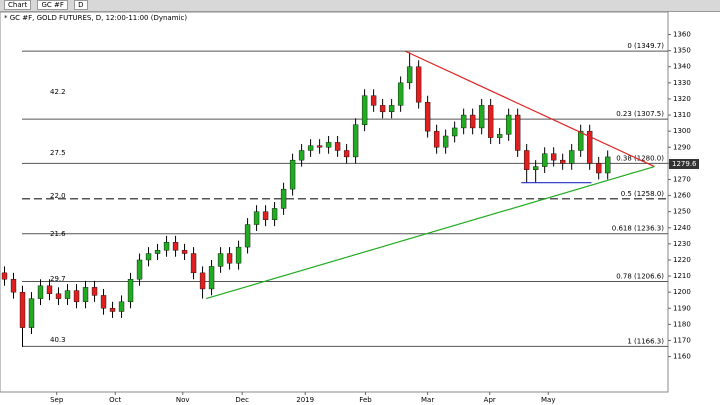 The height and width of the screenshot is (405, 720). What do you see at coordinates (682, 131) in the screenshot?
I see `y-tick-label: 1300` at bounding box center [682, 131].